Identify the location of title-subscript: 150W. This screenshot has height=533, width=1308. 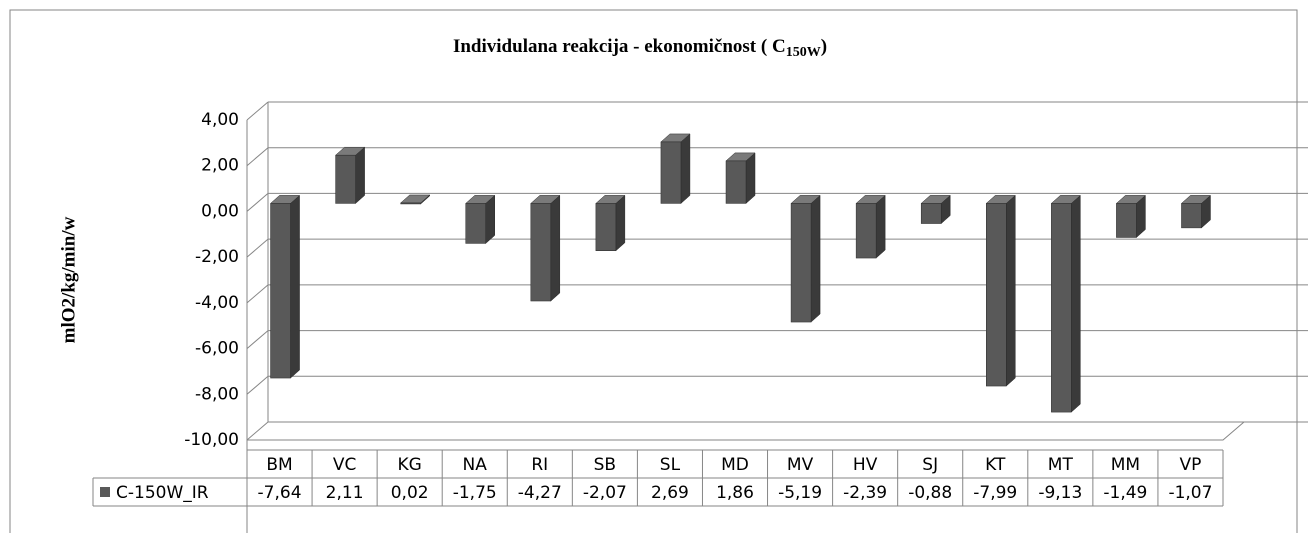
(803, 52).